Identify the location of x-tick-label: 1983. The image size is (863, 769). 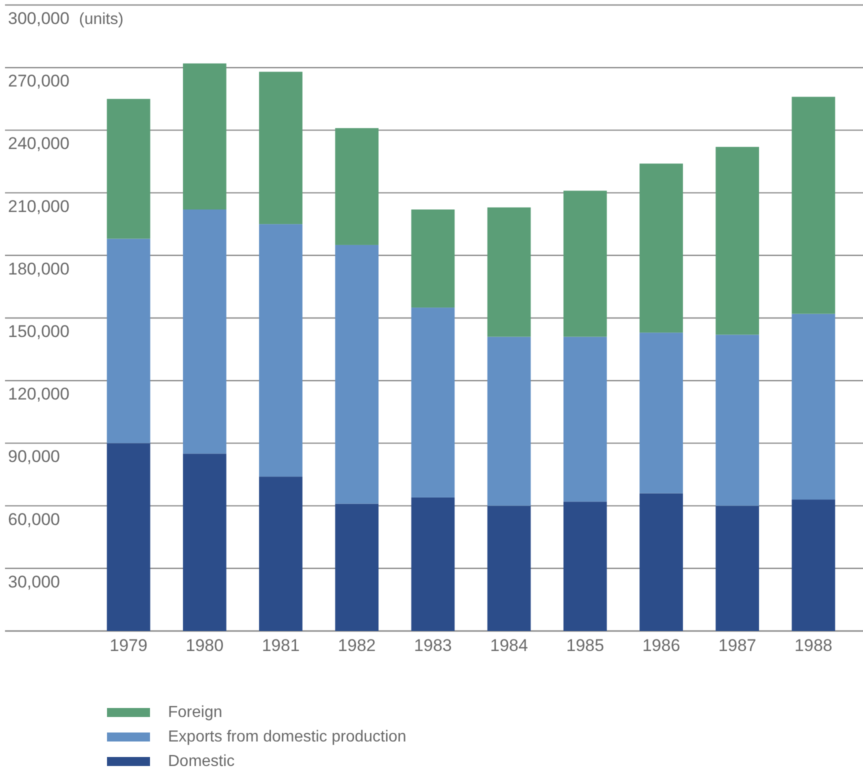
(433, 645).